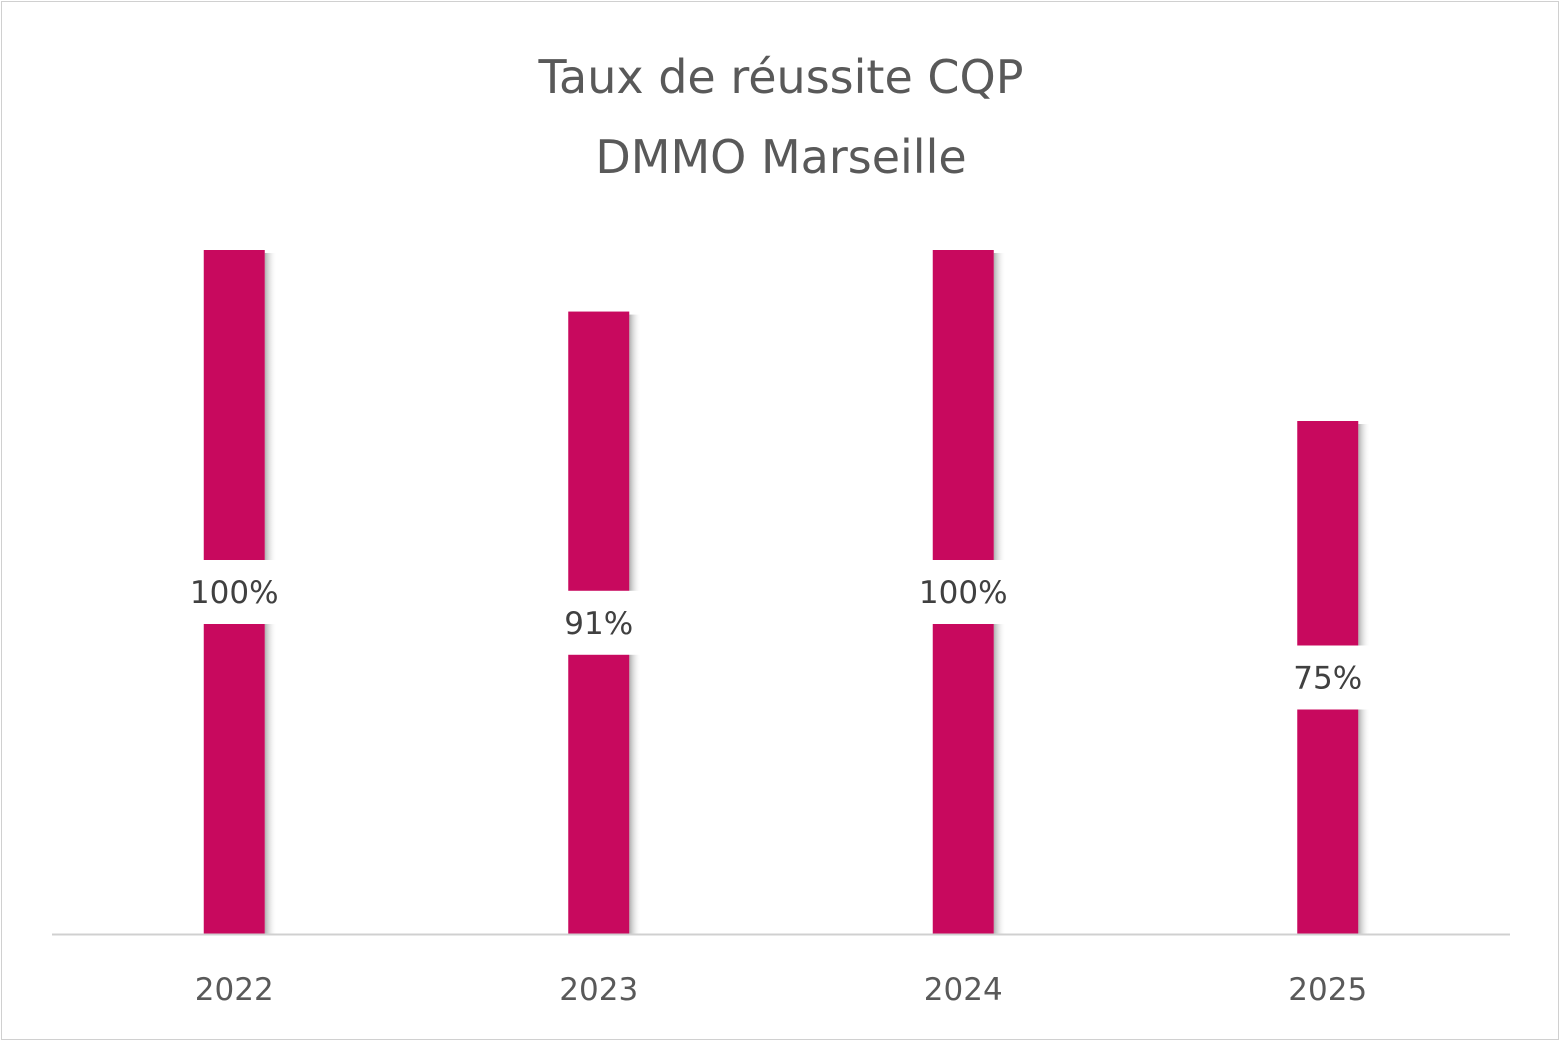 The width and height of the screenshot is (1562, 1043). Describe the element at coordinates (781, 157) in the screenshot. I see `chart-title-line-2: DMMO Marseille` at that location.